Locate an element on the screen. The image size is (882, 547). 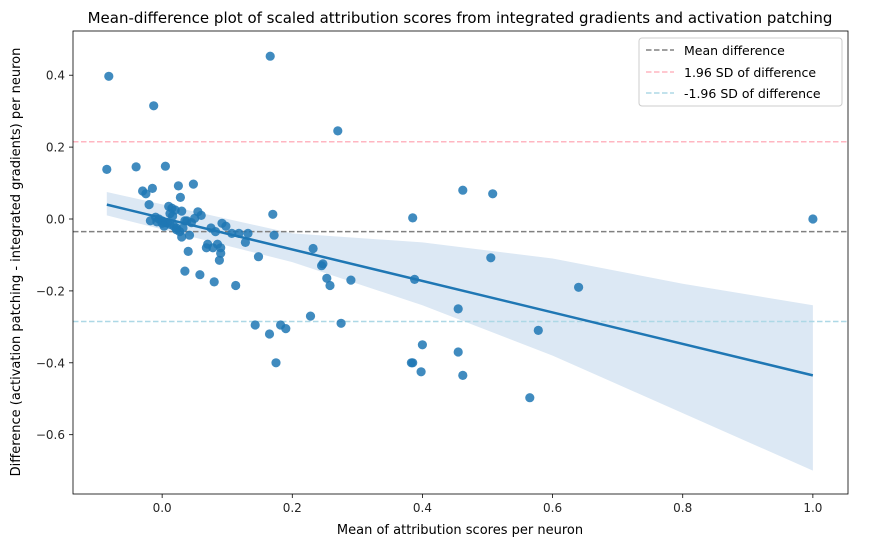
legend-label-mean: Mean difference is located at coordinates (734, 50).